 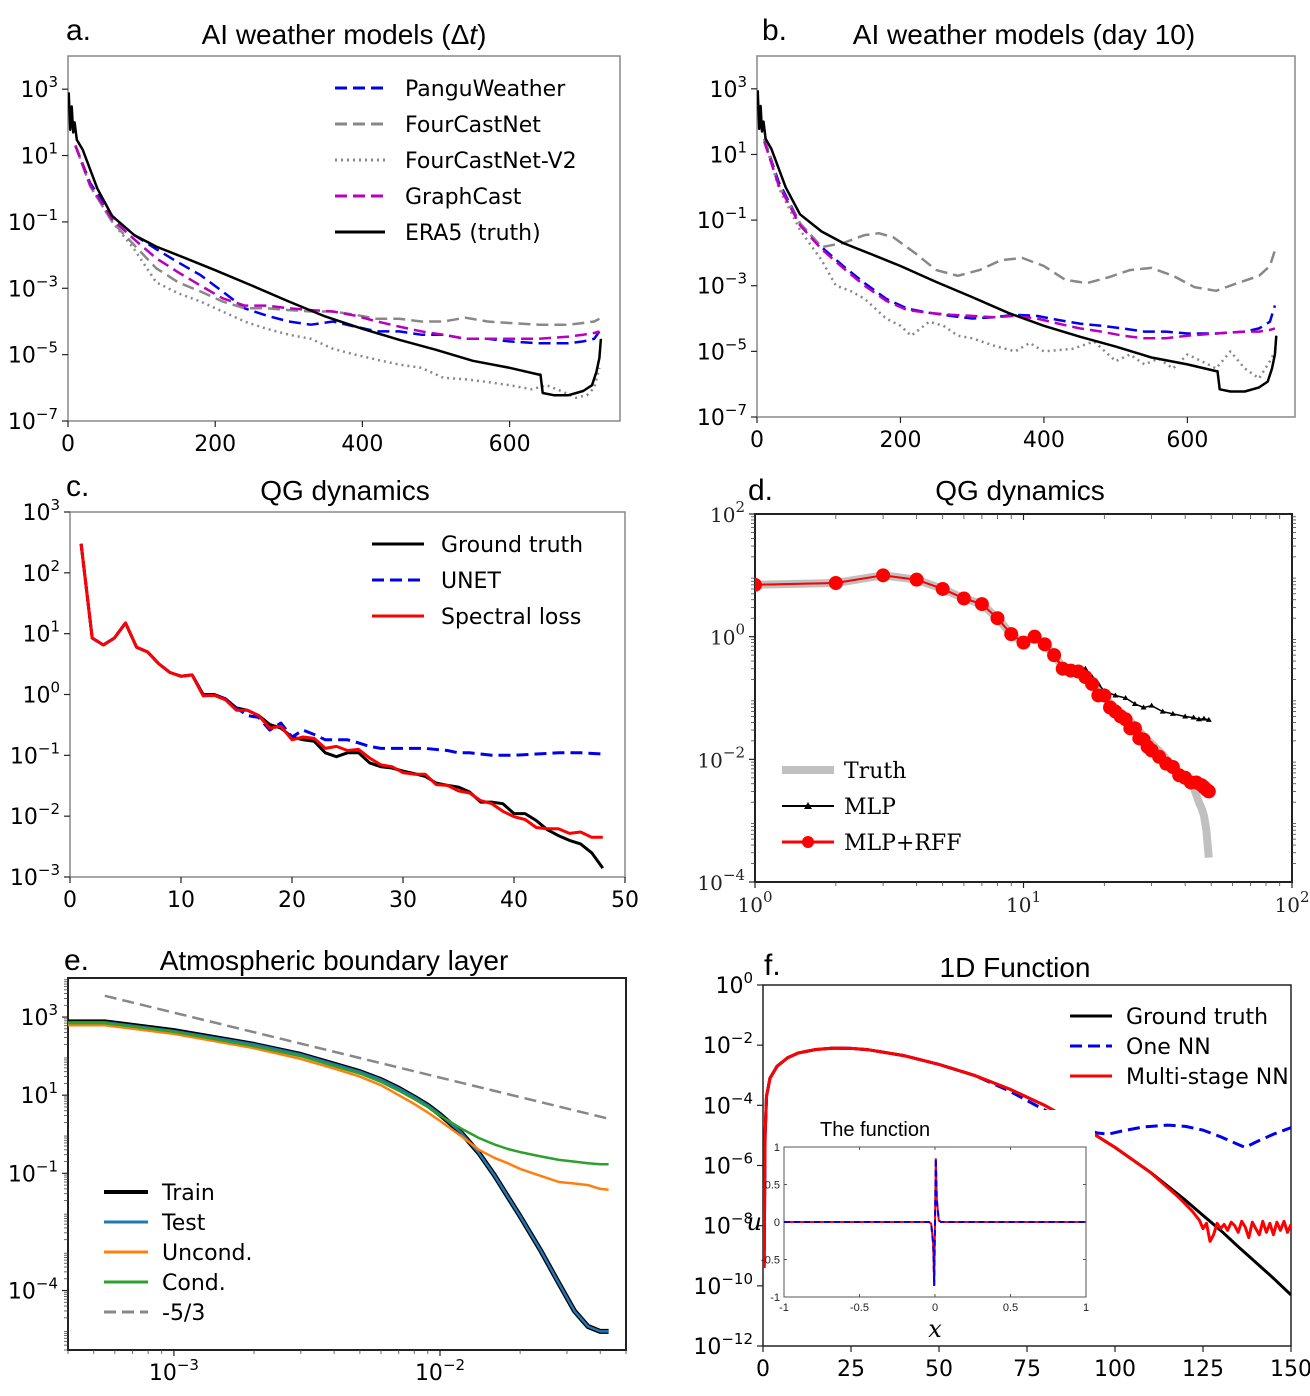 What do you see at coordinates (194, 1283) in the screenshot?
I see `legend-label: Cond.` at bounding box center [194, 1283].